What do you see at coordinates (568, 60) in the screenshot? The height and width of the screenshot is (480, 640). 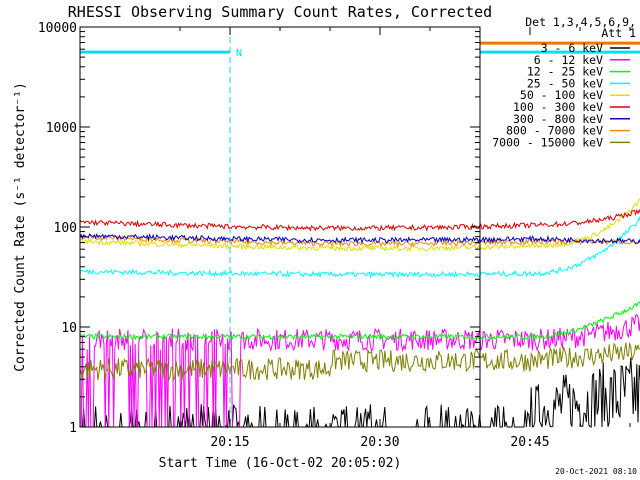 I see `legend-entry-label: 6 - 12 keV` at bounding box center [568, 60].